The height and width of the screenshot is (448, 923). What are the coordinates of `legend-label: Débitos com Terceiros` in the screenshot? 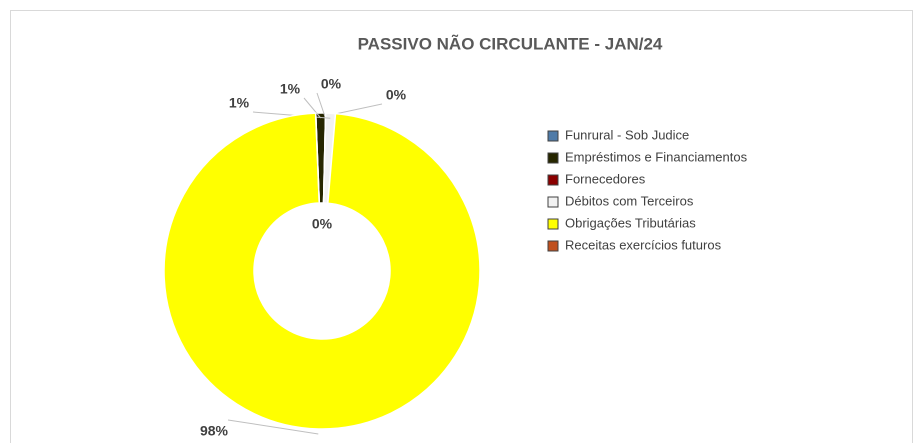 It's located at (629, 200).